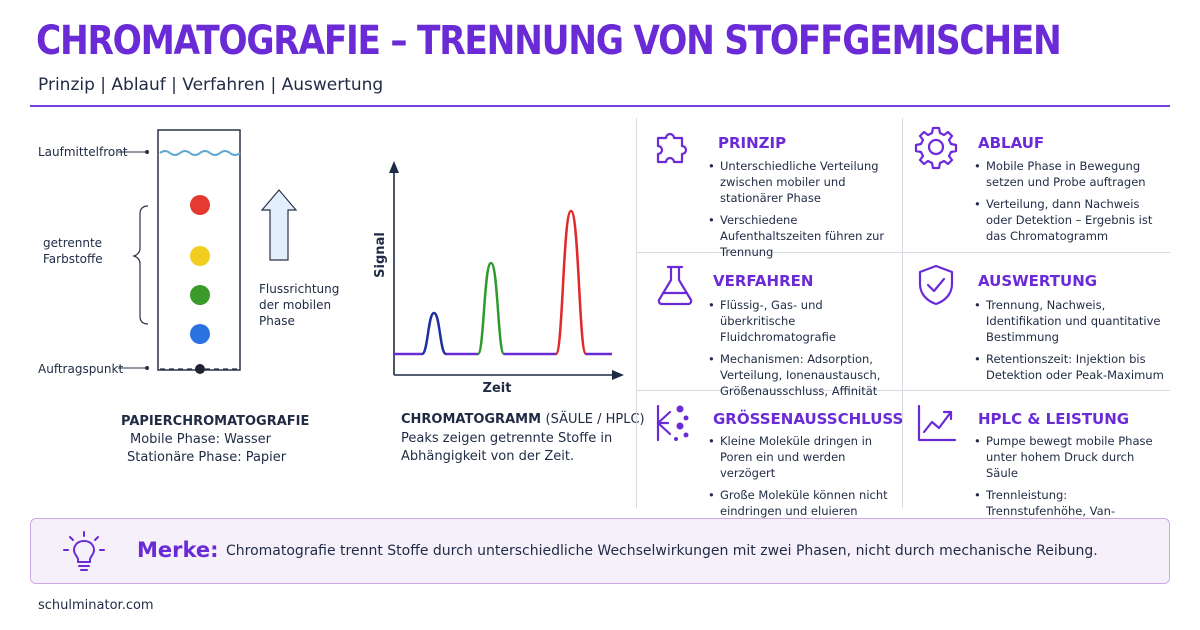 The height and width of the screenshot is (630, 1200). Describe the element at coordinates (672, 423) in the screenshot. I see `size-exclusion-icon` at that location.